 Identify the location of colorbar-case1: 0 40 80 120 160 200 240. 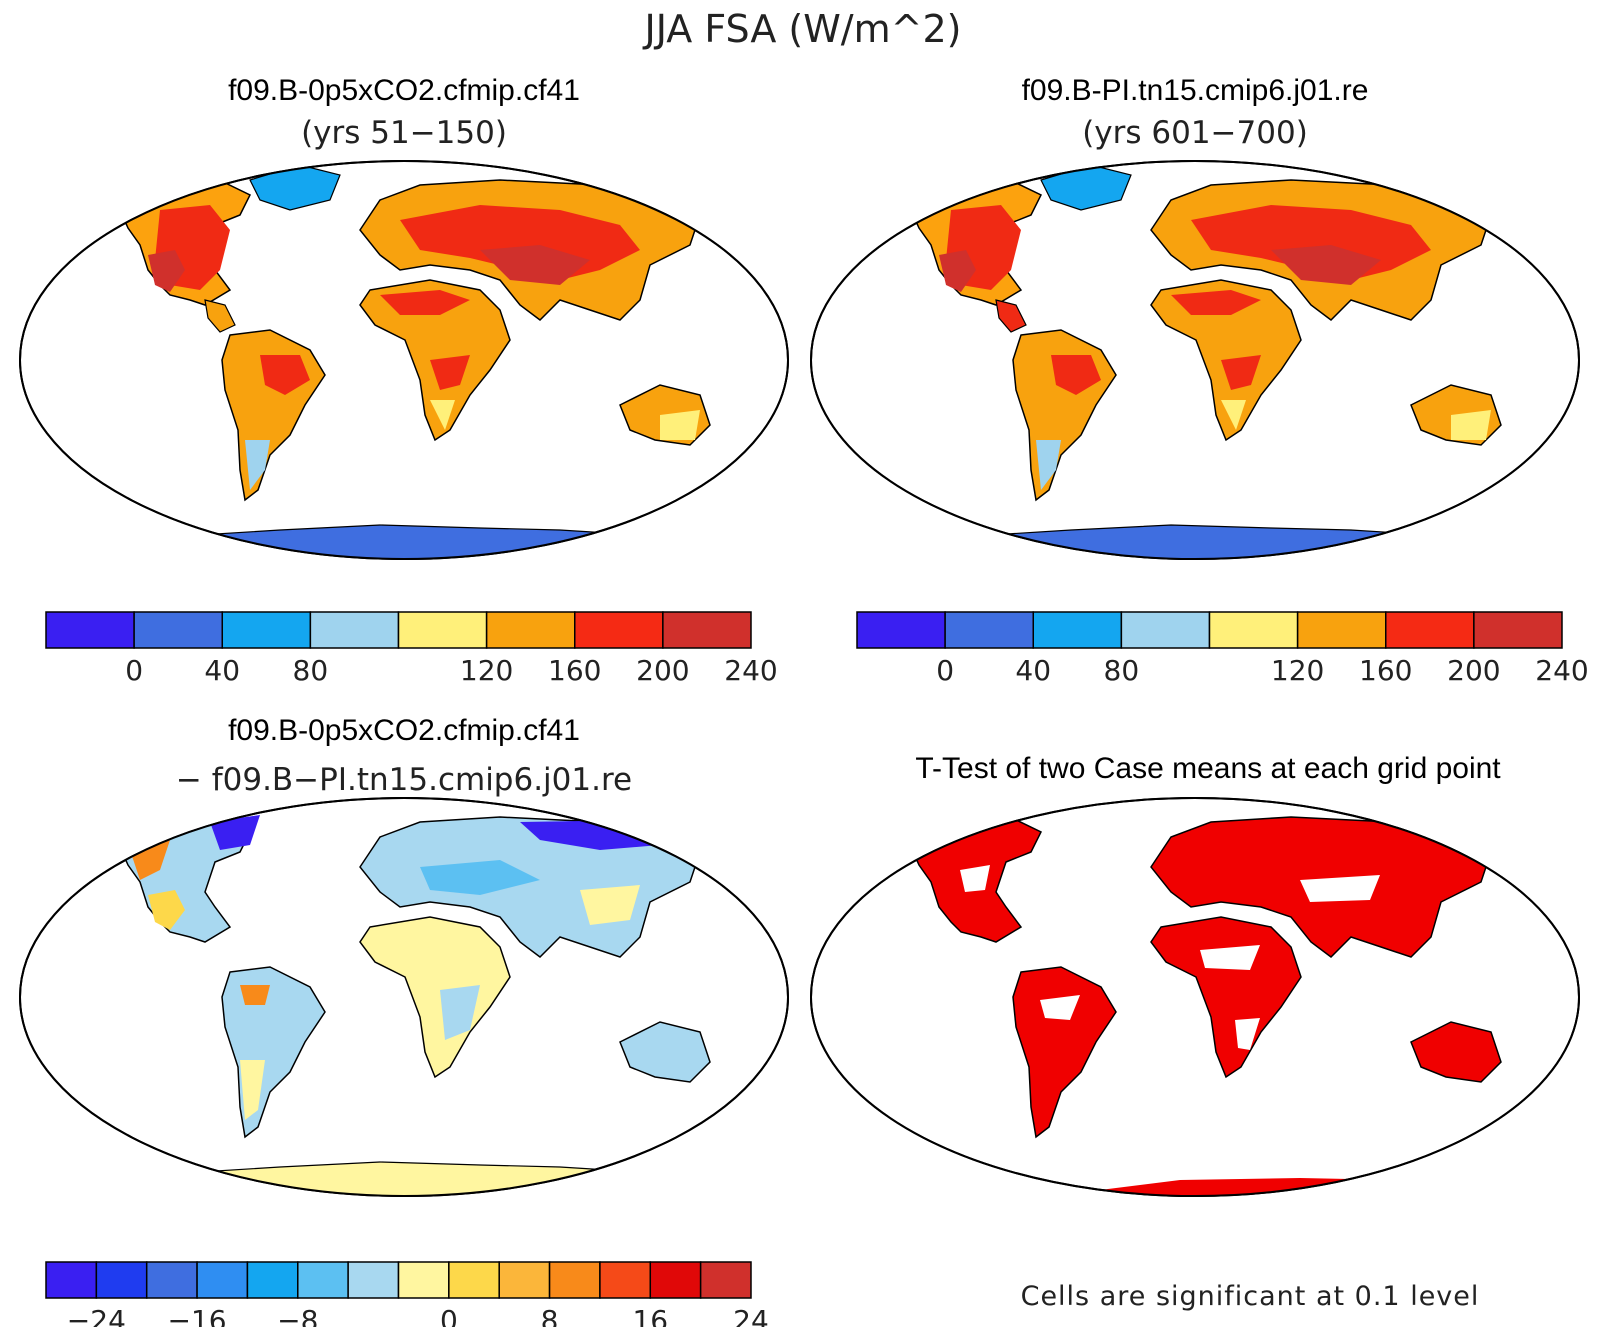
(411, 649).